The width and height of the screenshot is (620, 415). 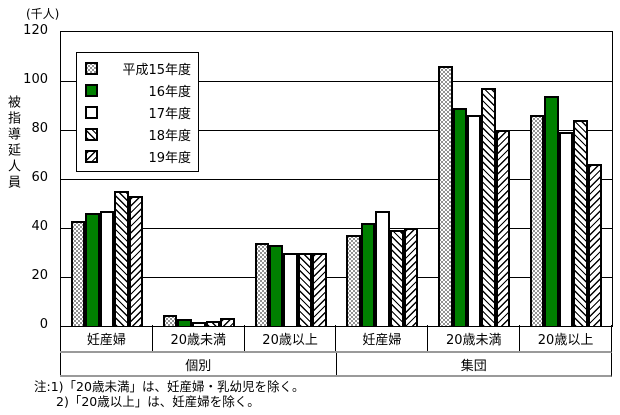 I want to click on y-tick-label: 60, so click(x=39, y=177).